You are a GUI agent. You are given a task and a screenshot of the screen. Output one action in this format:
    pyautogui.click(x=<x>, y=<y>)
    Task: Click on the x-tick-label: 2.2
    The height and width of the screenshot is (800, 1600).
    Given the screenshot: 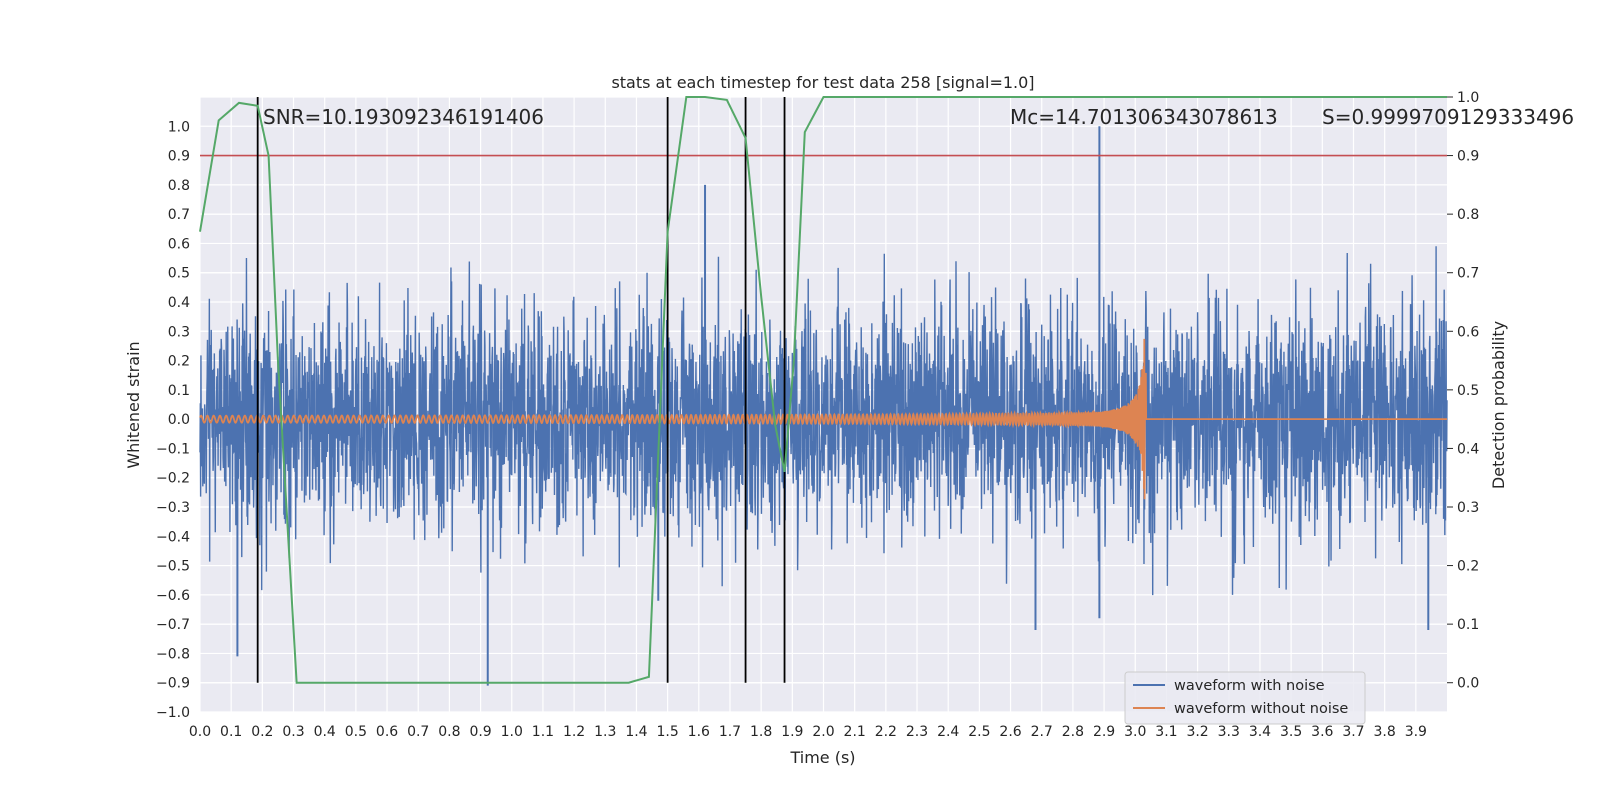 What is the action you would take?
    pyautogui.click(x=886, y=732)
    